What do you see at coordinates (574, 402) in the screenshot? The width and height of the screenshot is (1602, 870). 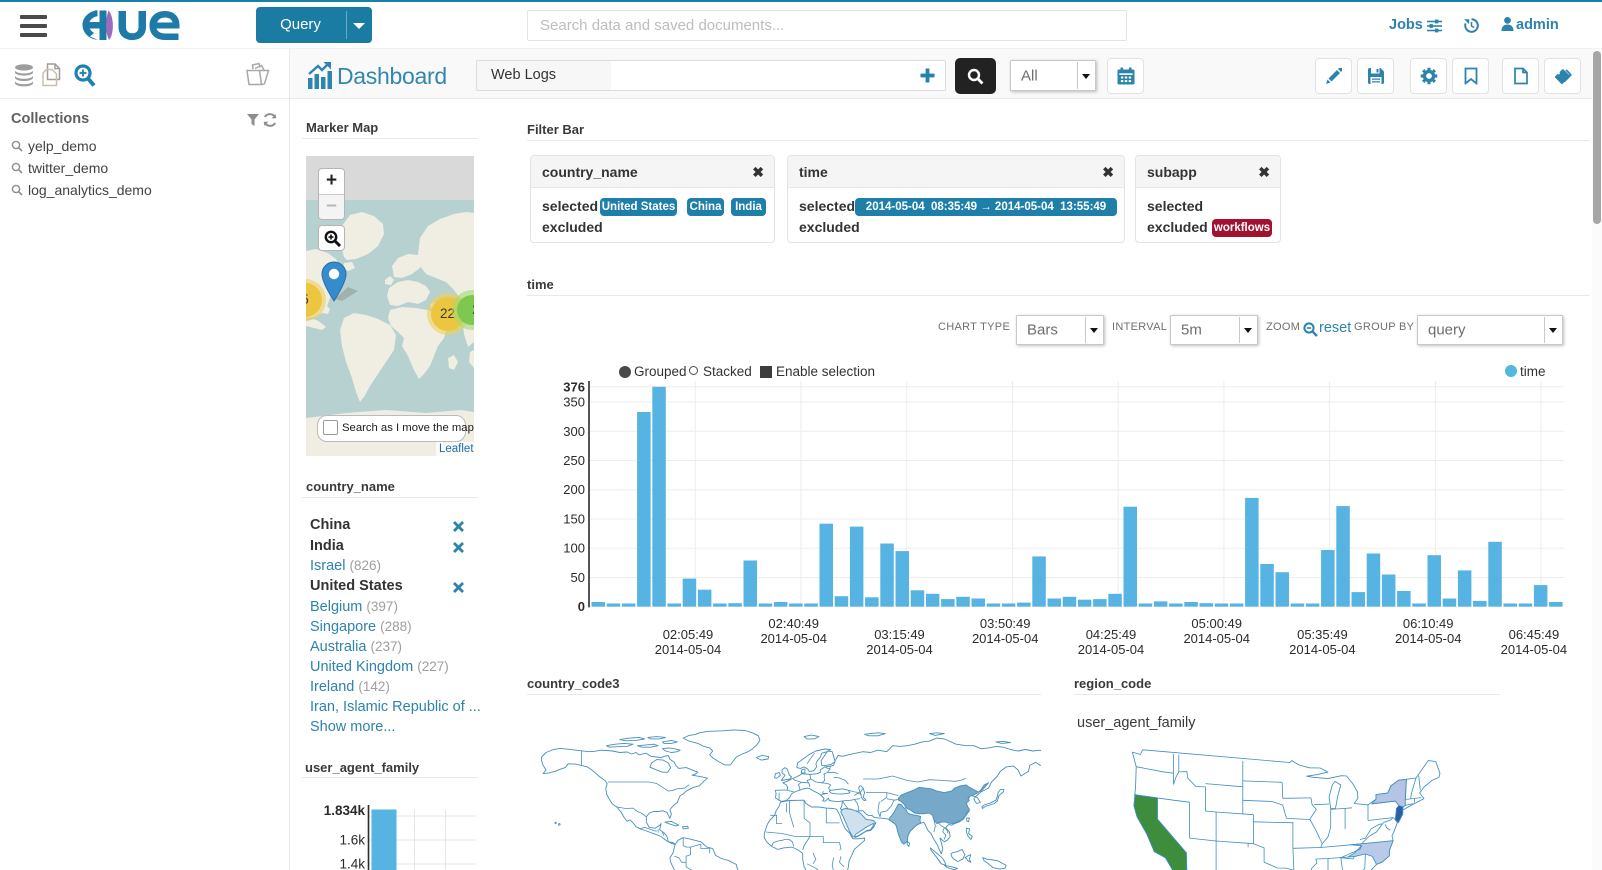 I see `svg-text: 350` at bounding box center [574, 402].